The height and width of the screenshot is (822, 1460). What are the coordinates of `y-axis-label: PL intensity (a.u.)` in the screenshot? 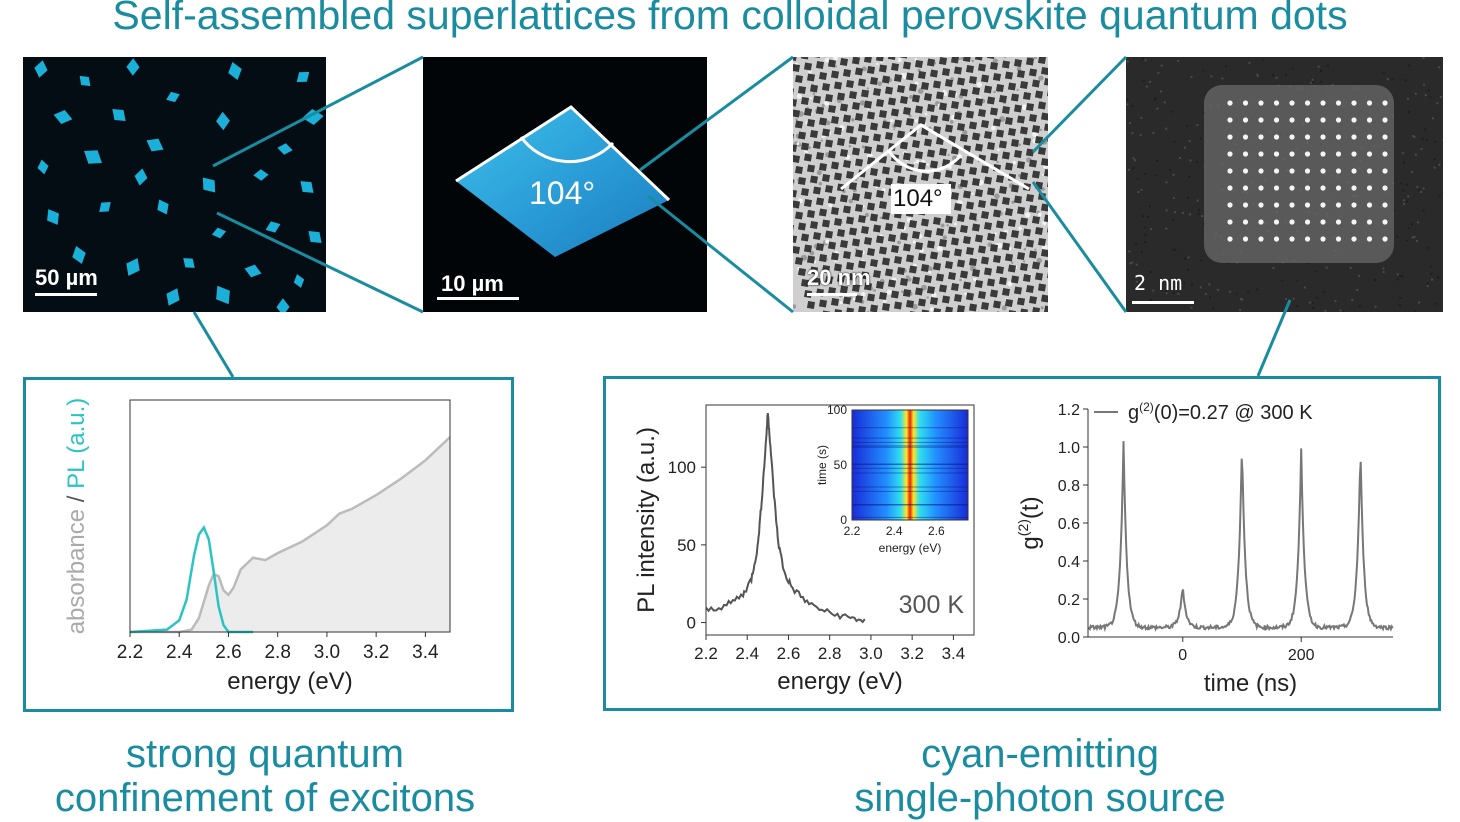 It's located at (646, 520).